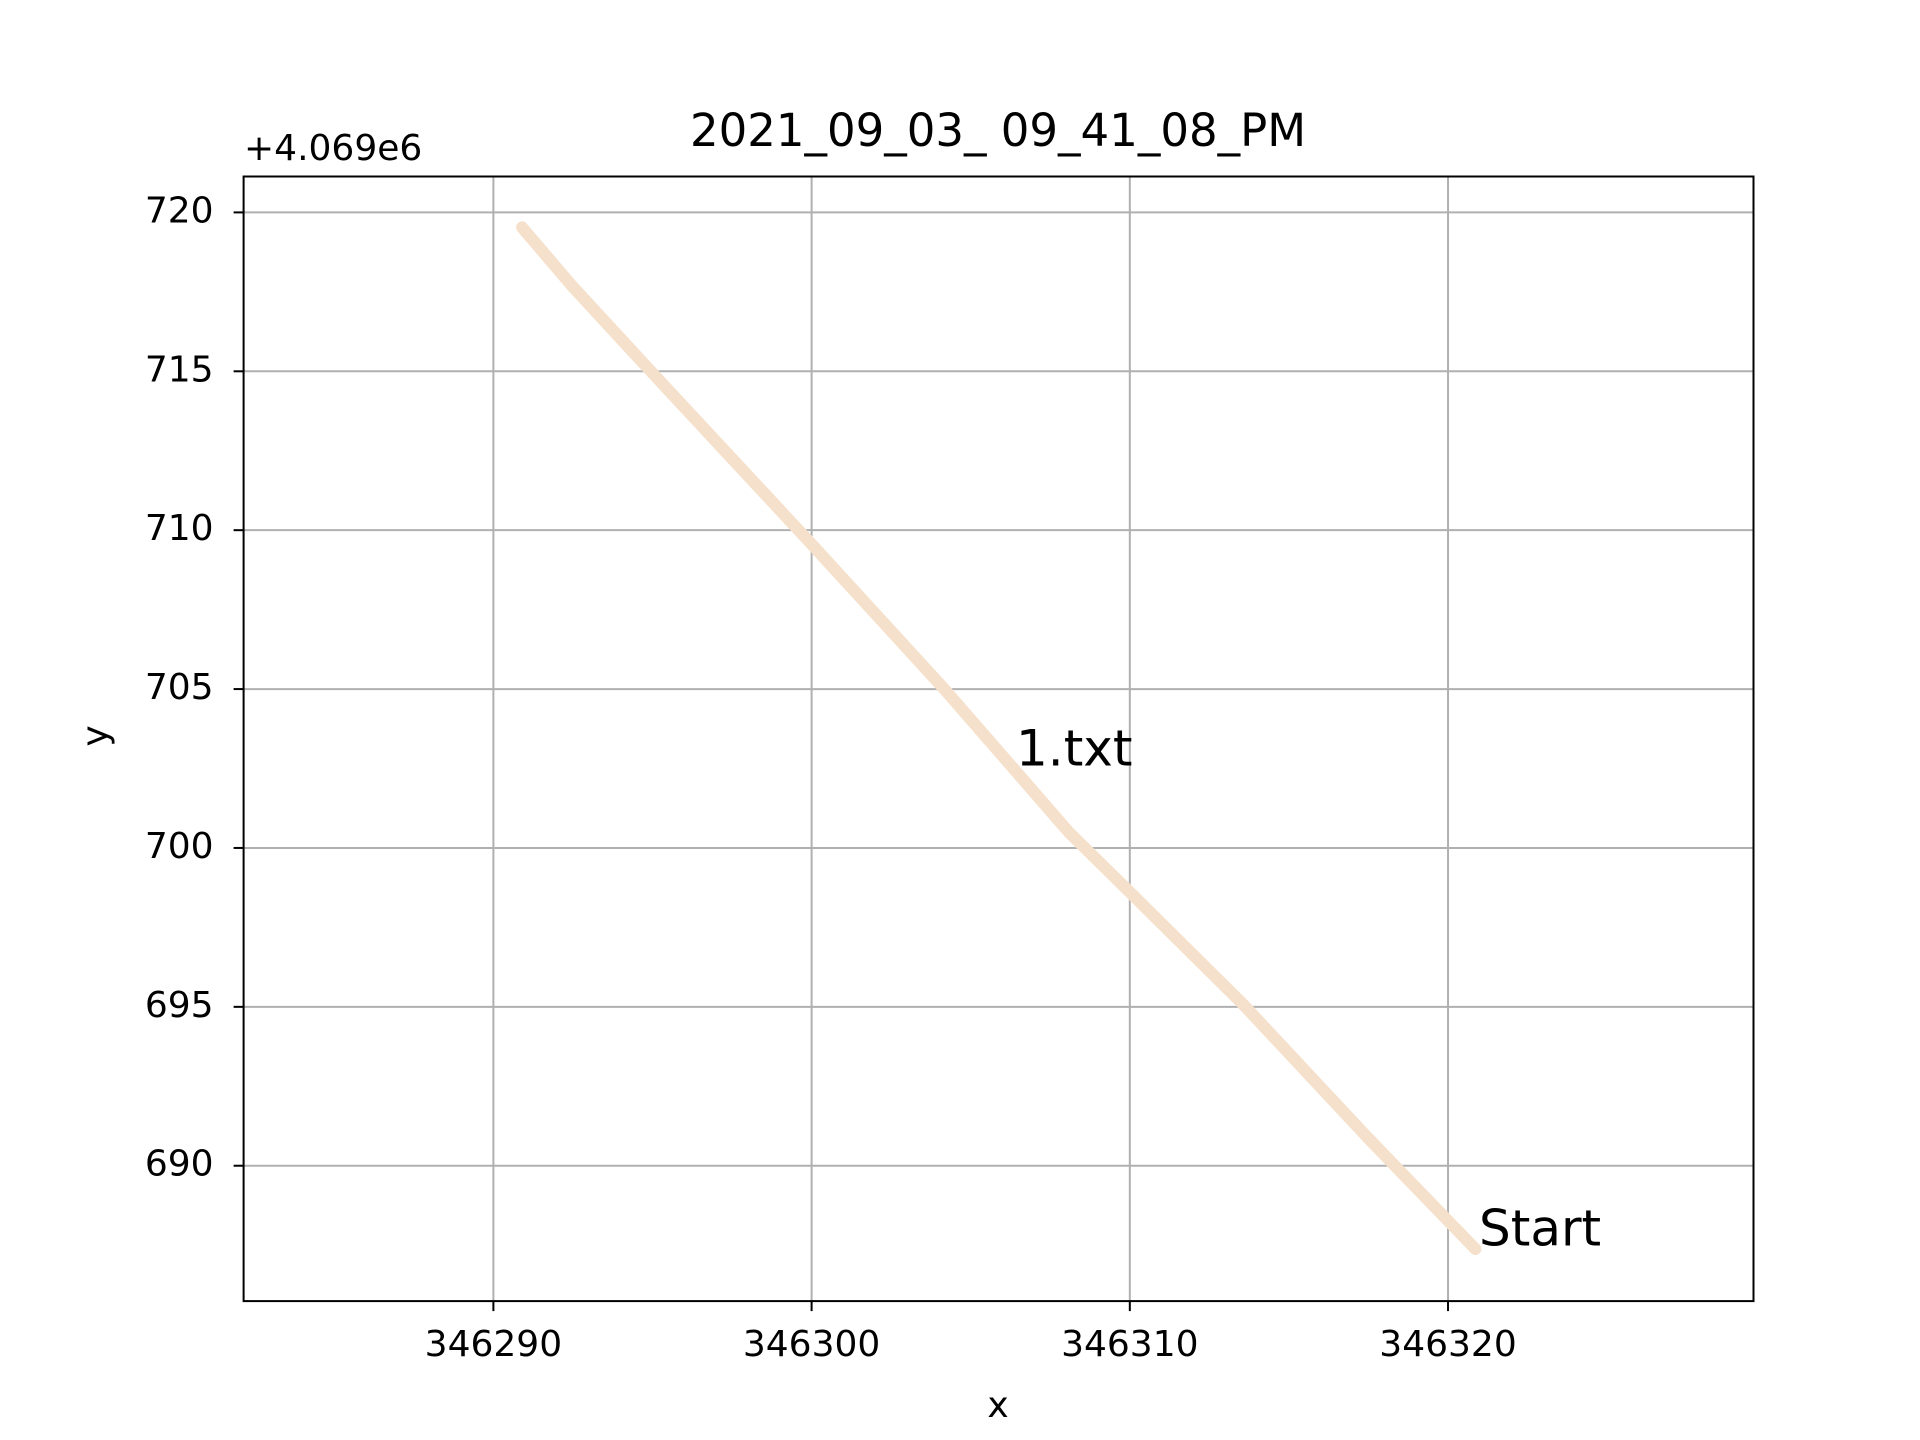 Image resolution: width=1920 pixels, height=1440 pixels. I want to click on x-tick-label: 346300, so click(811, 1344).